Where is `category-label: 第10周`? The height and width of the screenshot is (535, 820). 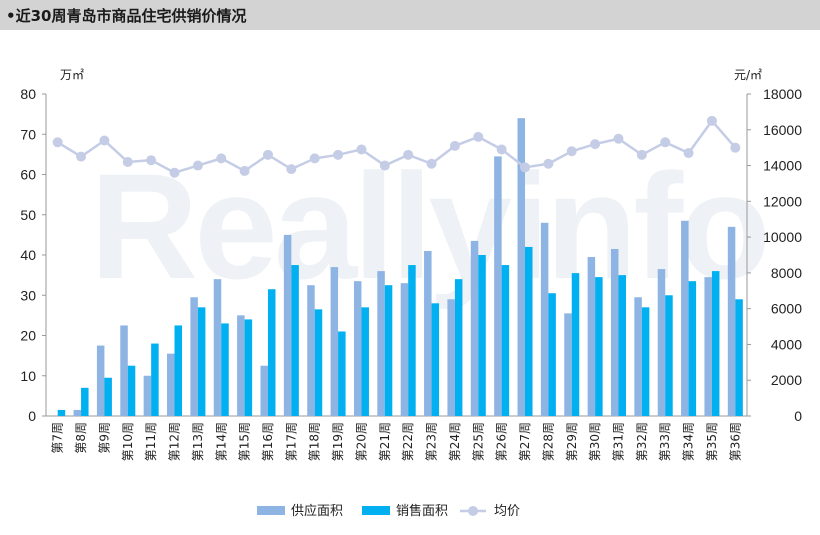
category-label: 第10周 is located at coordinates (128, 441).